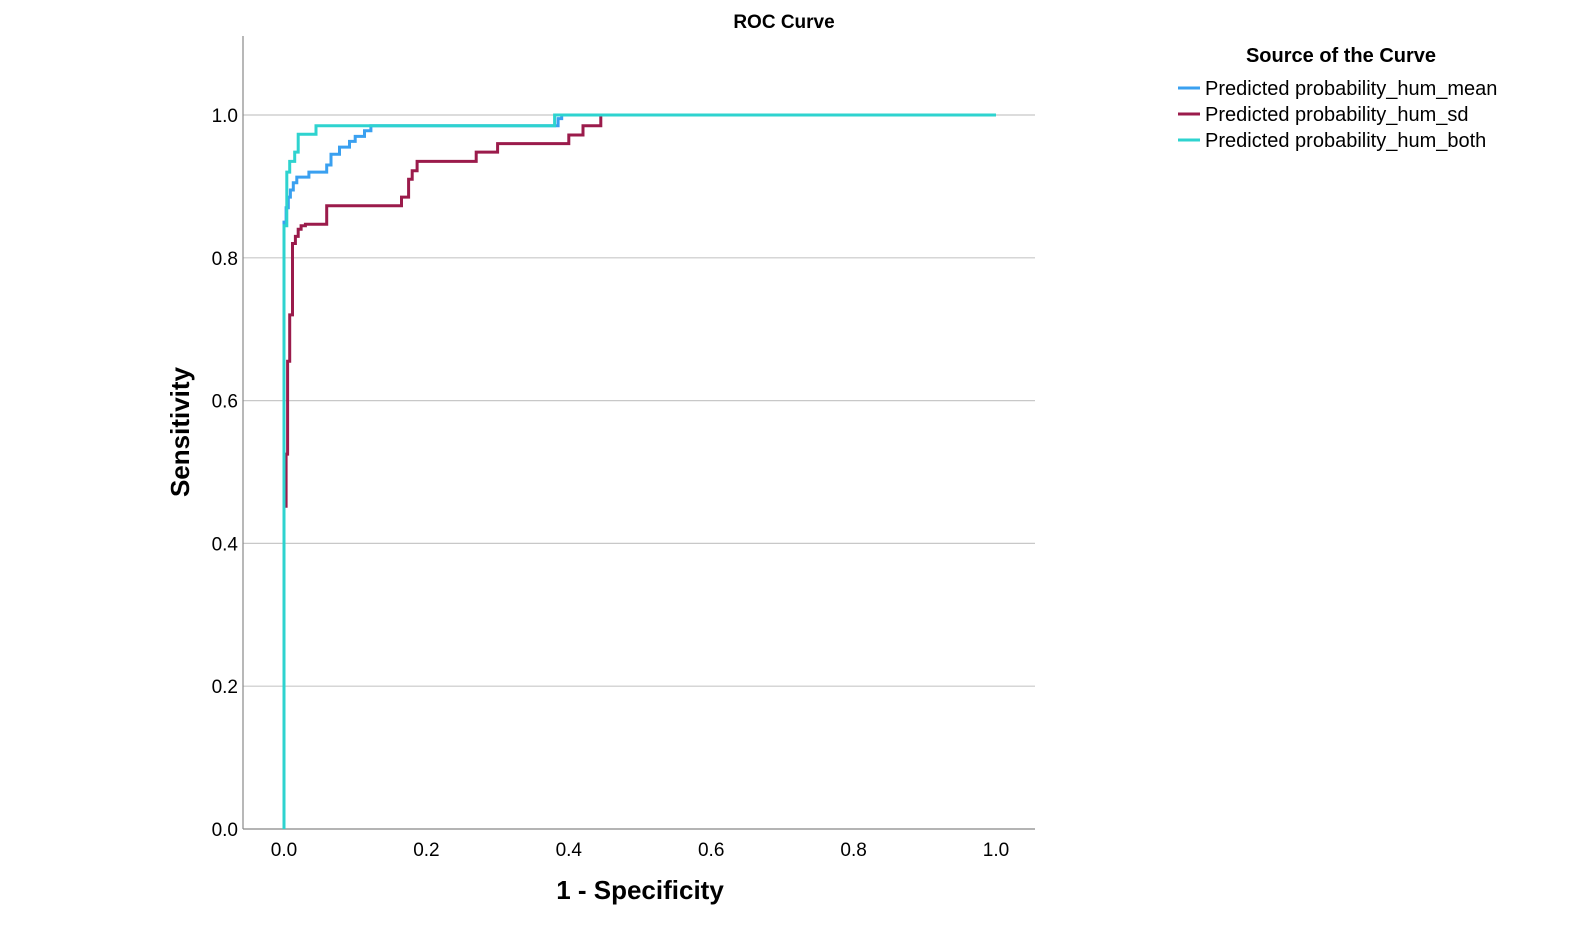  I want to click on legend-label-2: Predicted probability_hum_sd, so click(1337, 115).